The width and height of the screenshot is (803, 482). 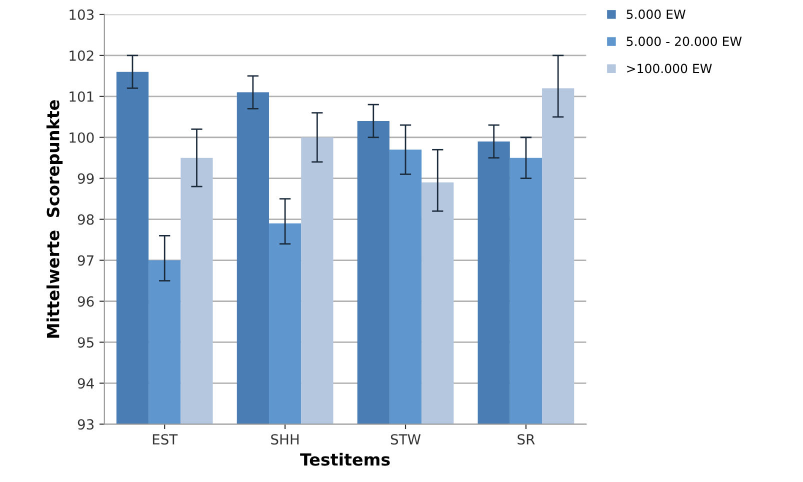 What do you see at coordinates (82, 96) in the screenshot?
I see `y-tick-label: 101` at bounding box center [82, 96].